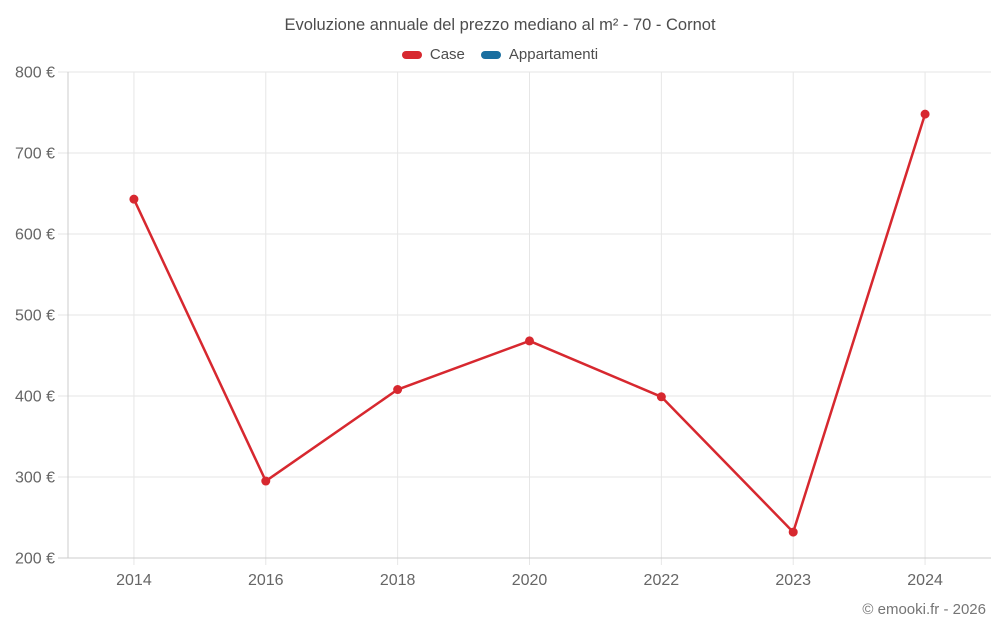 Image resolution: width=1000 pixels, height=625 pixels. What do you see at coordinates (925, 580) in the screenshot?
I see `x-tick-label: 2024` at bounding box center [925, 580].